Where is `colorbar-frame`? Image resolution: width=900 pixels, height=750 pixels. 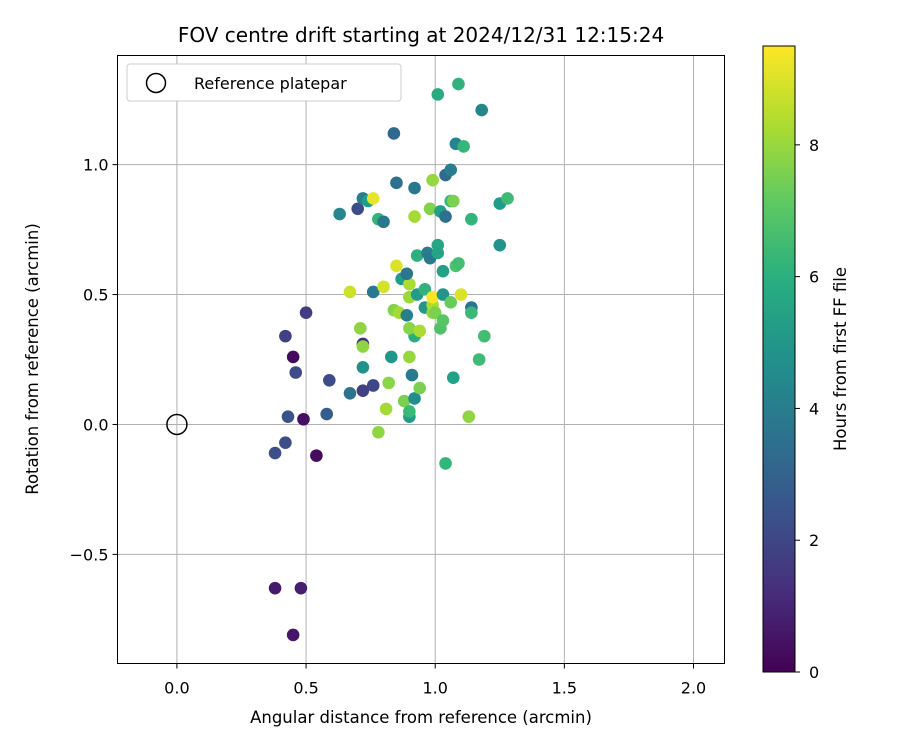
colorbar-frame is located at coordinates (779, 359).